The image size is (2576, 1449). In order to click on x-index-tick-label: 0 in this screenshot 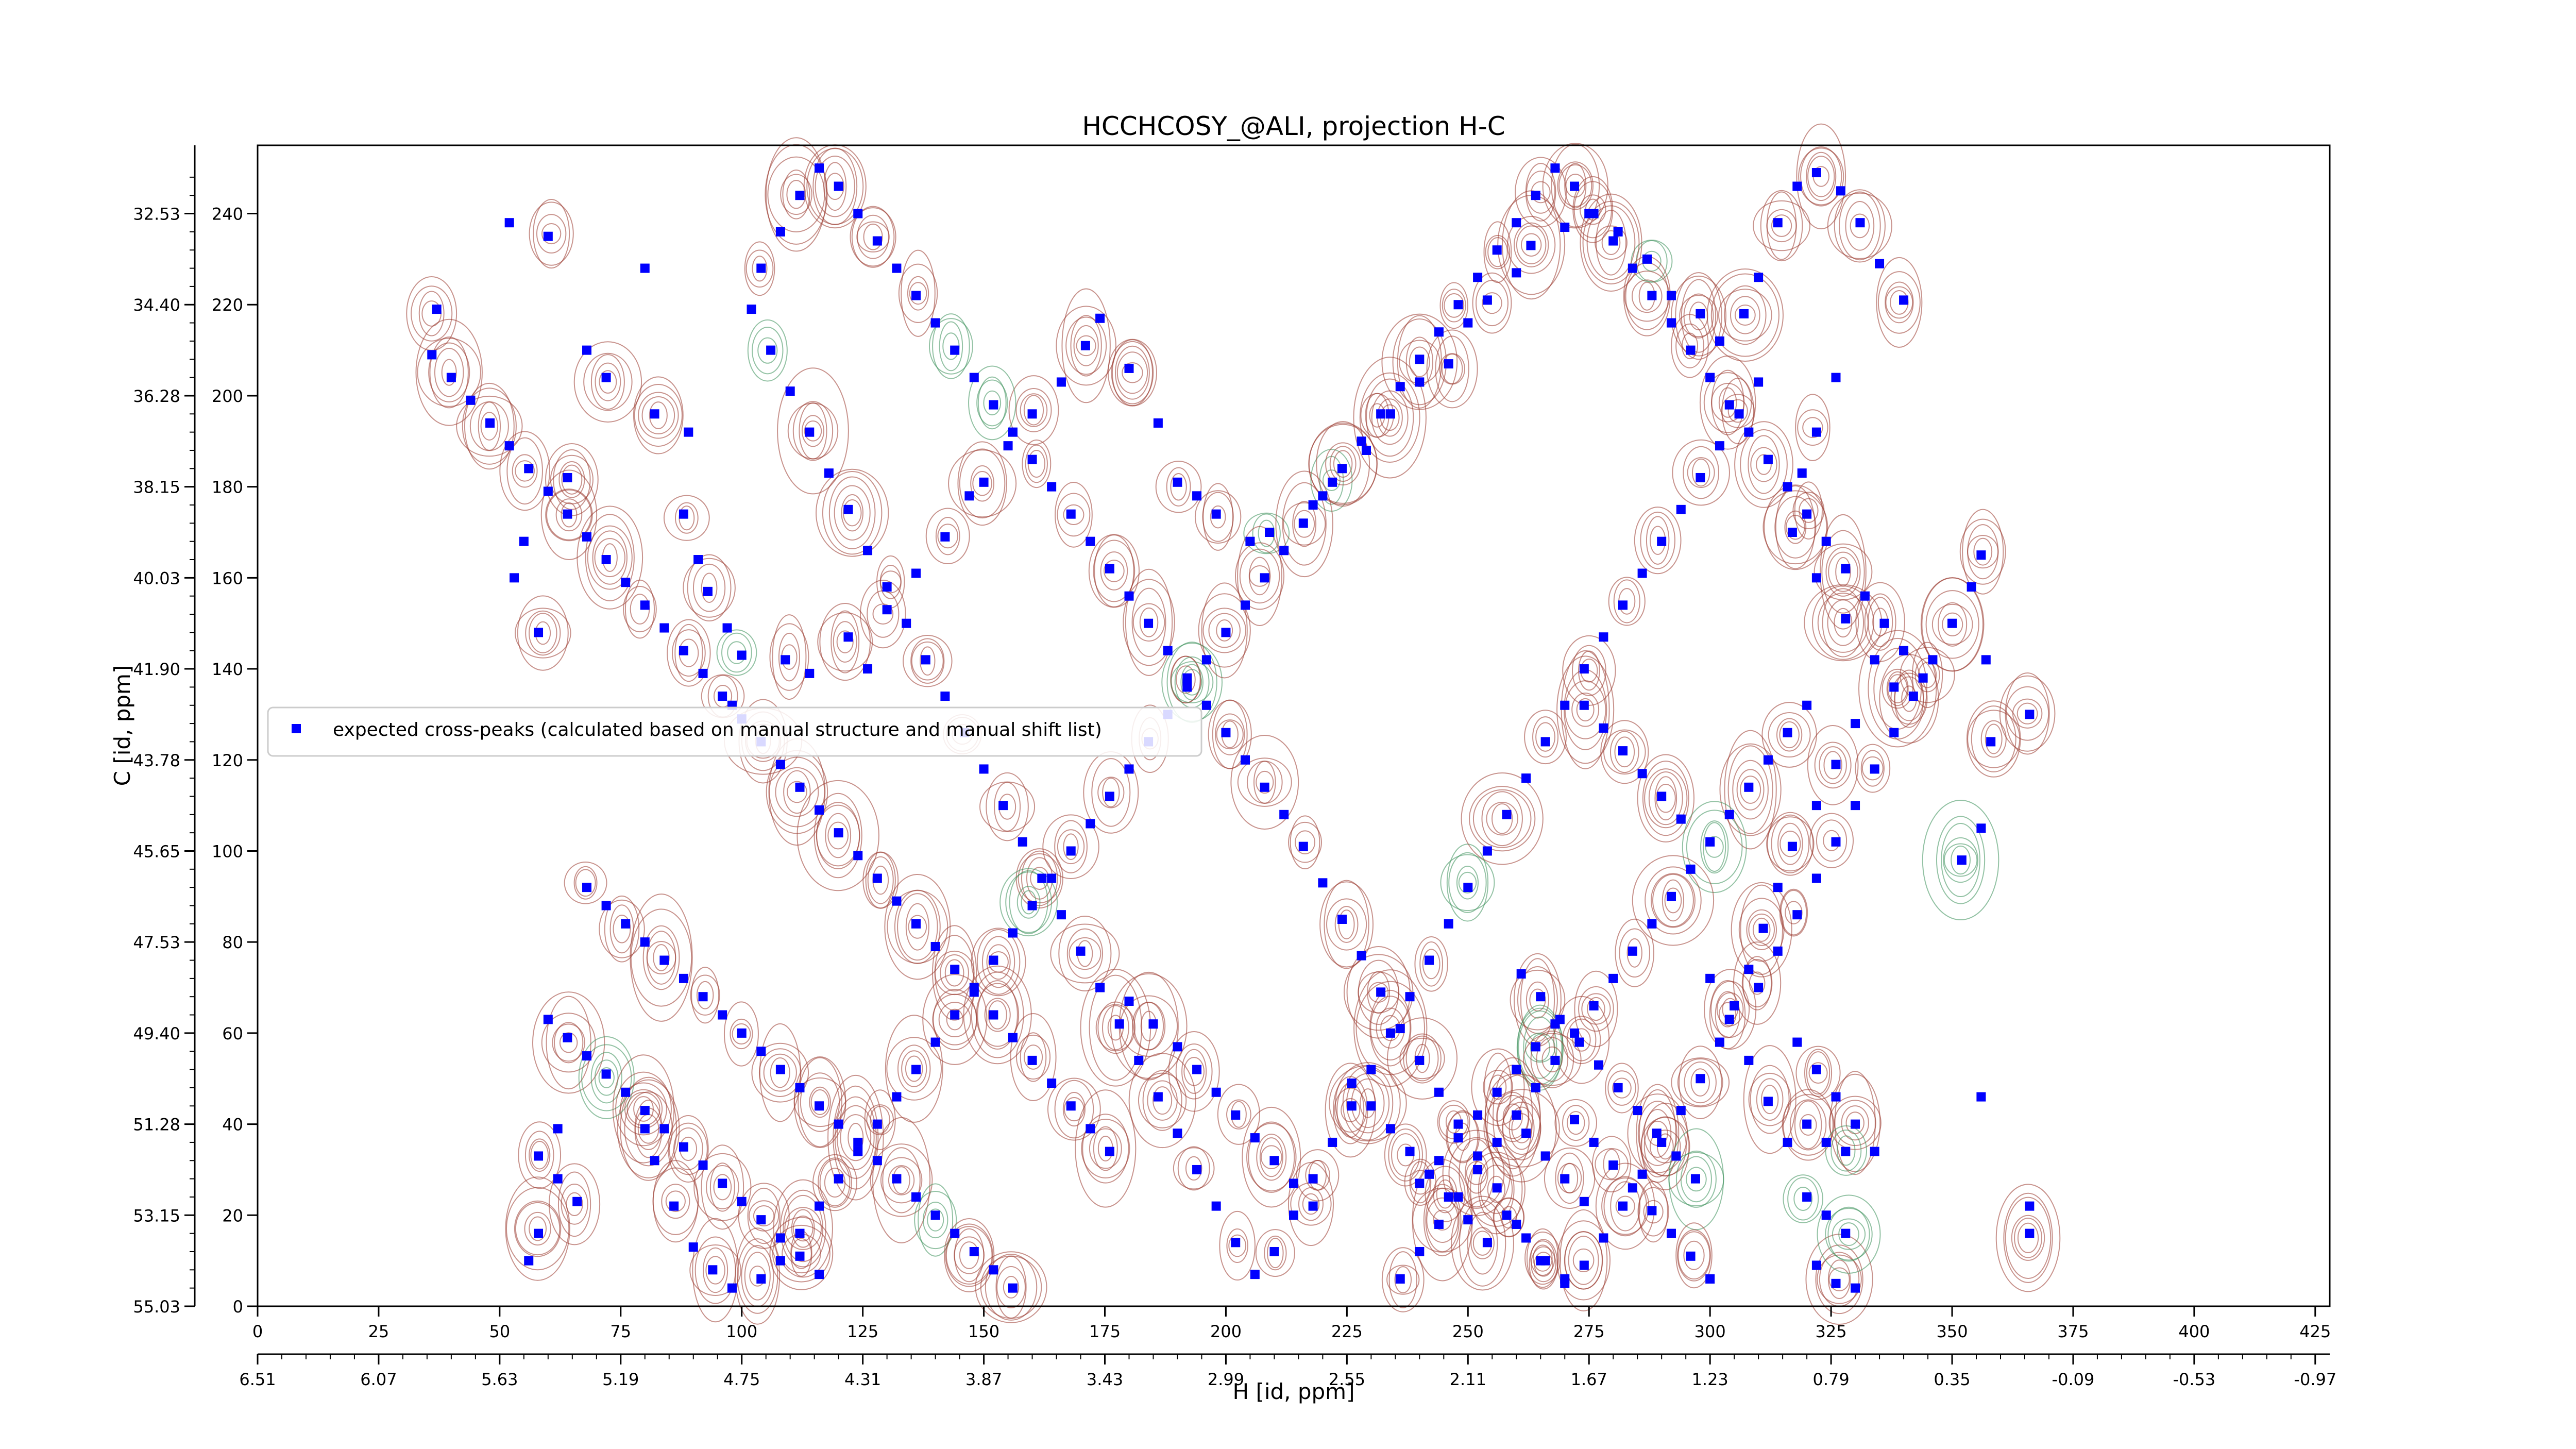, I will do `click(257, 1331)`.